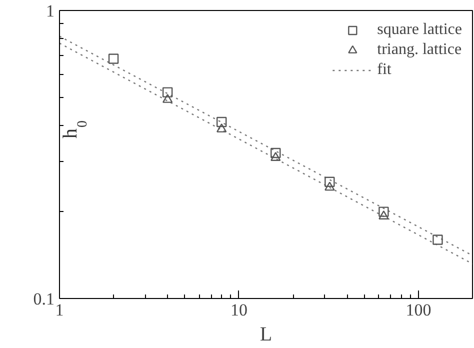 Image resolution: width=474 pixels, height=348 pixels. I want to click on y-tick-label: 0.1, so click(43, 299).